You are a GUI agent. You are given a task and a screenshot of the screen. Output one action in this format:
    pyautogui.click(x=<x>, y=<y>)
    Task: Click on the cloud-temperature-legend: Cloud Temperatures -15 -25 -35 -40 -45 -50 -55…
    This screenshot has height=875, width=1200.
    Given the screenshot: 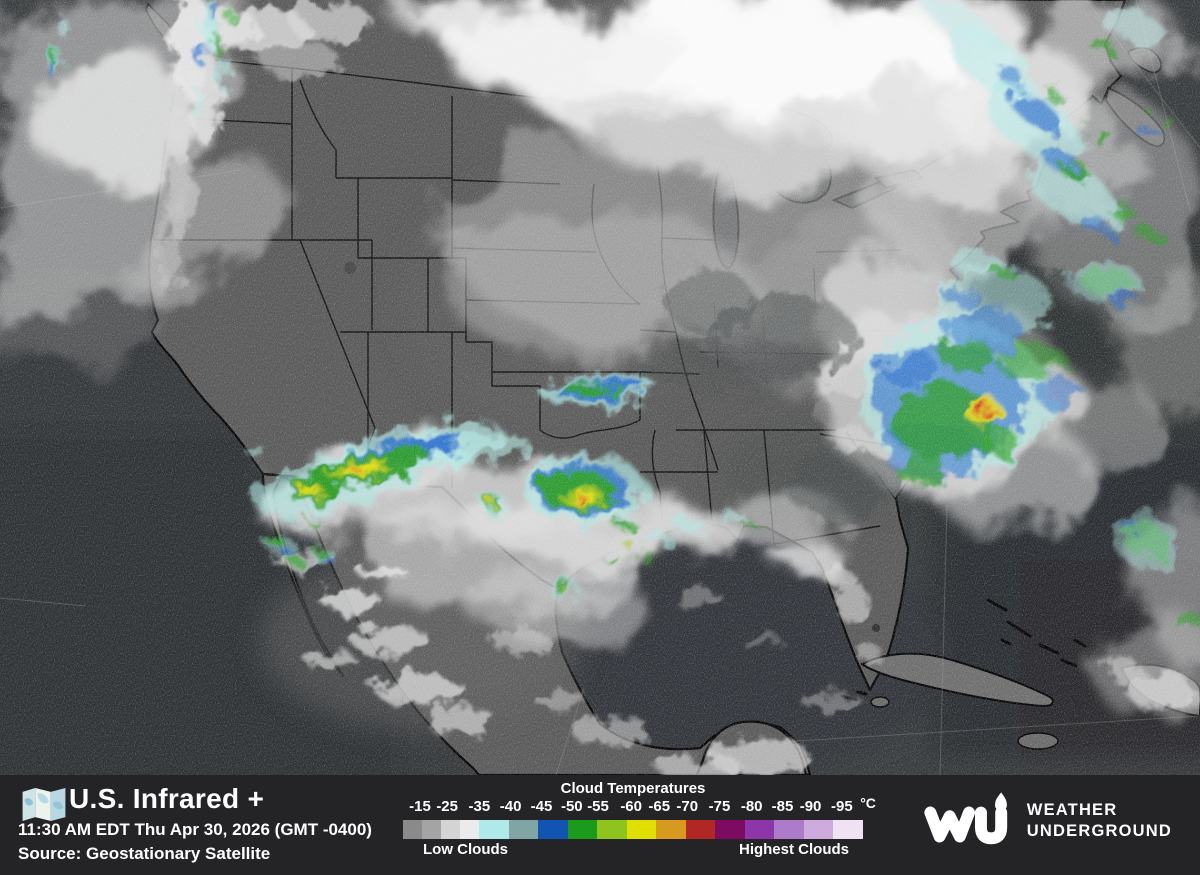 What is the action you would take?
    pyautogui.click(x=639, y=825)
    